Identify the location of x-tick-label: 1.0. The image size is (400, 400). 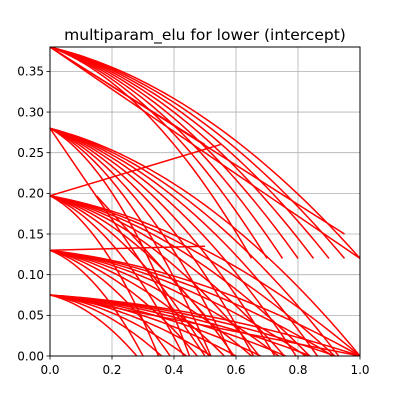
(359, 370).